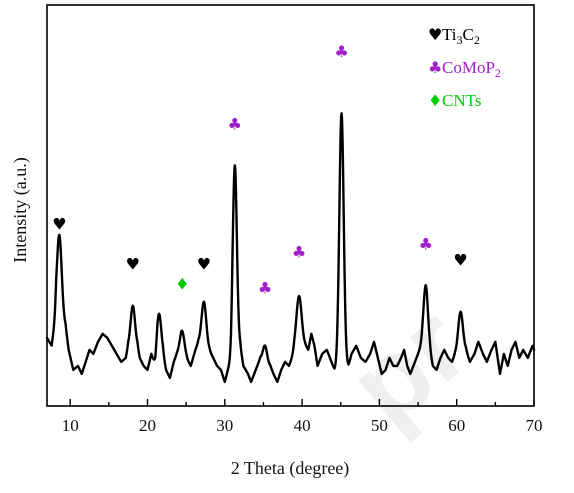 This screenshot has height=493, width=574. I want to click on peak-marker-cnts-icon: ♦, so click(182, 284).